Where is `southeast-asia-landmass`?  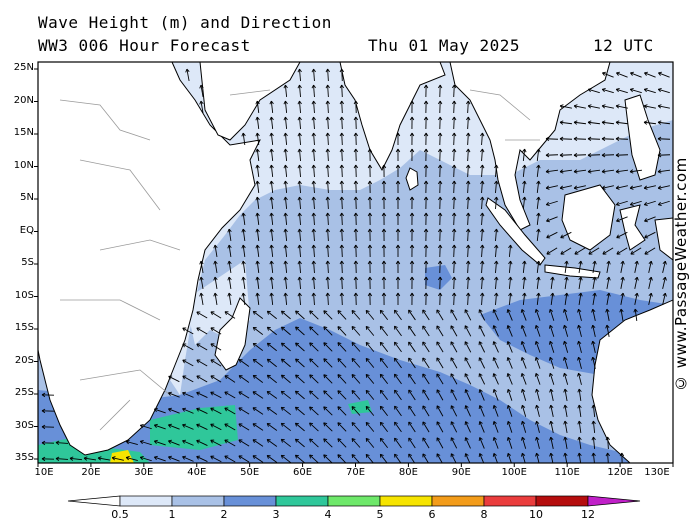 southeast-asia-landmass is located at coordinates (530, 146).